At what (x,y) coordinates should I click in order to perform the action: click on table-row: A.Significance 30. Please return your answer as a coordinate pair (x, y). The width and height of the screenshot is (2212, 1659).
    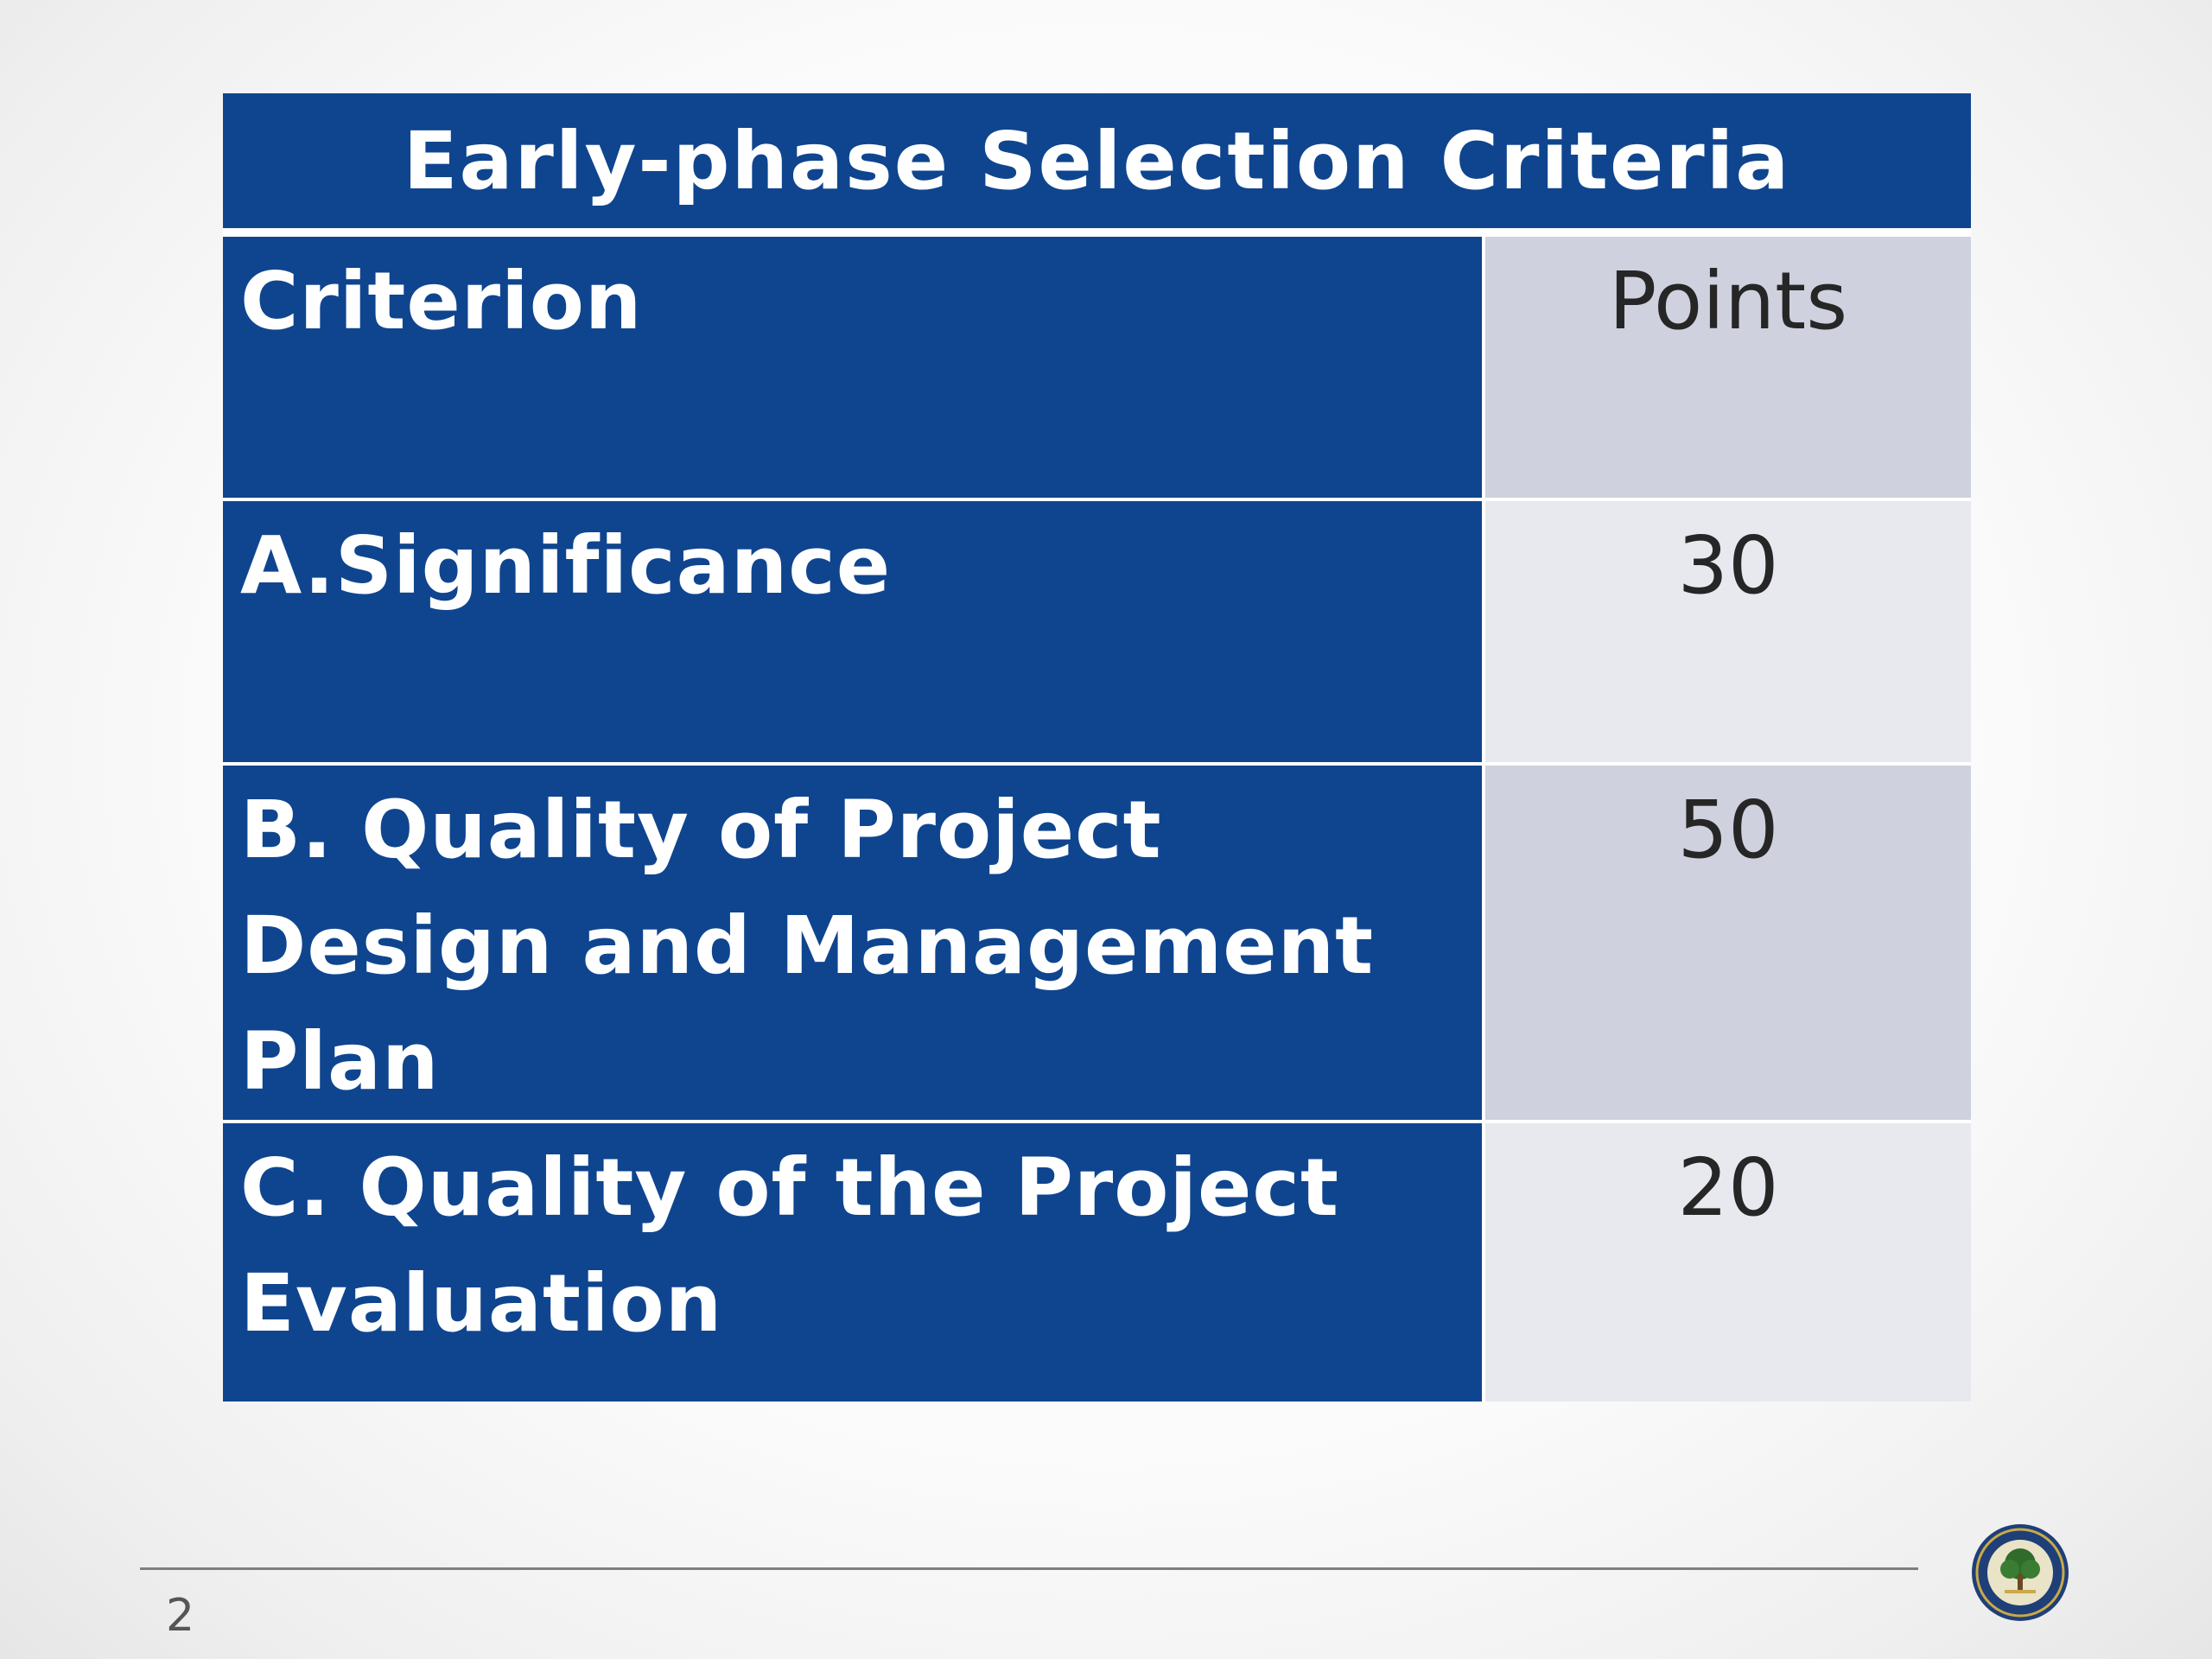
    Looking at the image, I should click on (1097, 633).